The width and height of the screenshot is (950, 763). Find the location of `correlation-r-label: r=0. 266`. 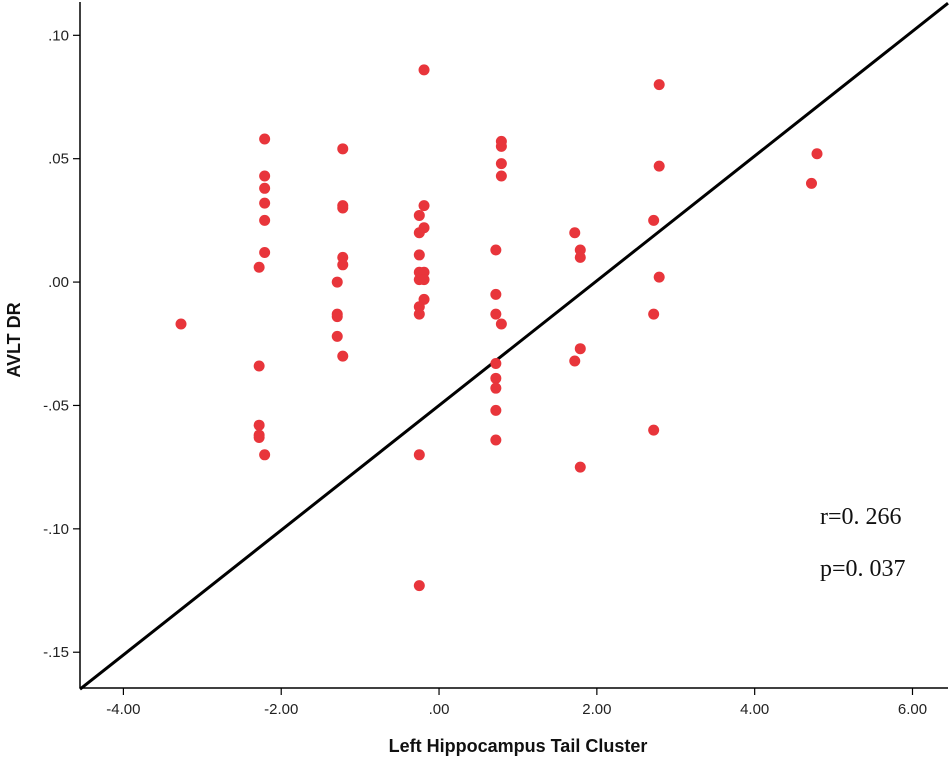

correlation-r-label: r=0. 266 is located at coordinates (861, 517).